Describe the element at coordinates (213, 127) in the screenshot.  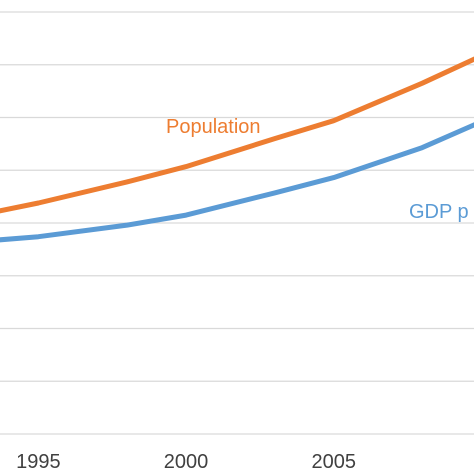
I see `series-label-0: Population` at that location.